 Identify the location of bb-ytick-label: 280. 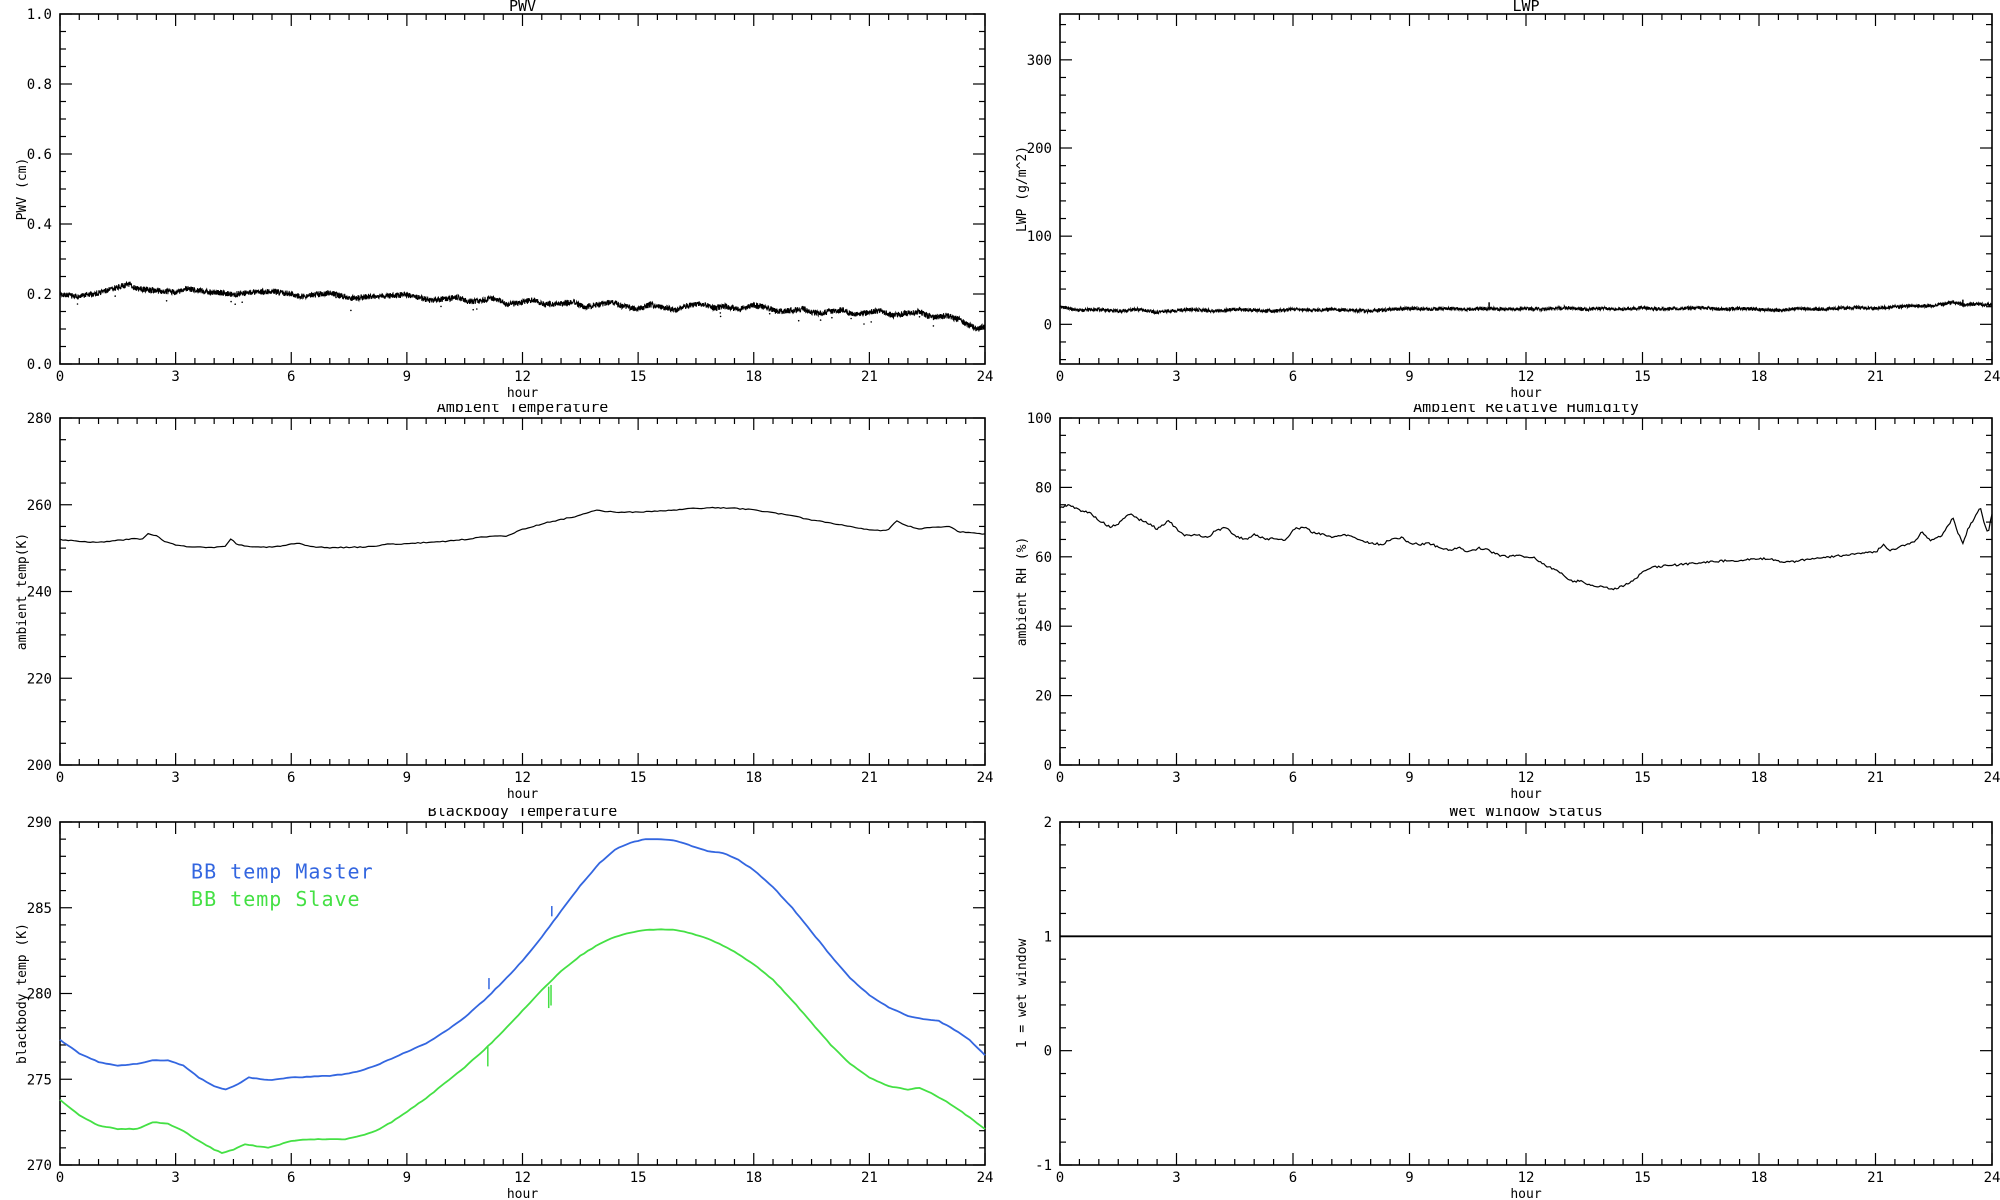
(39, 995).